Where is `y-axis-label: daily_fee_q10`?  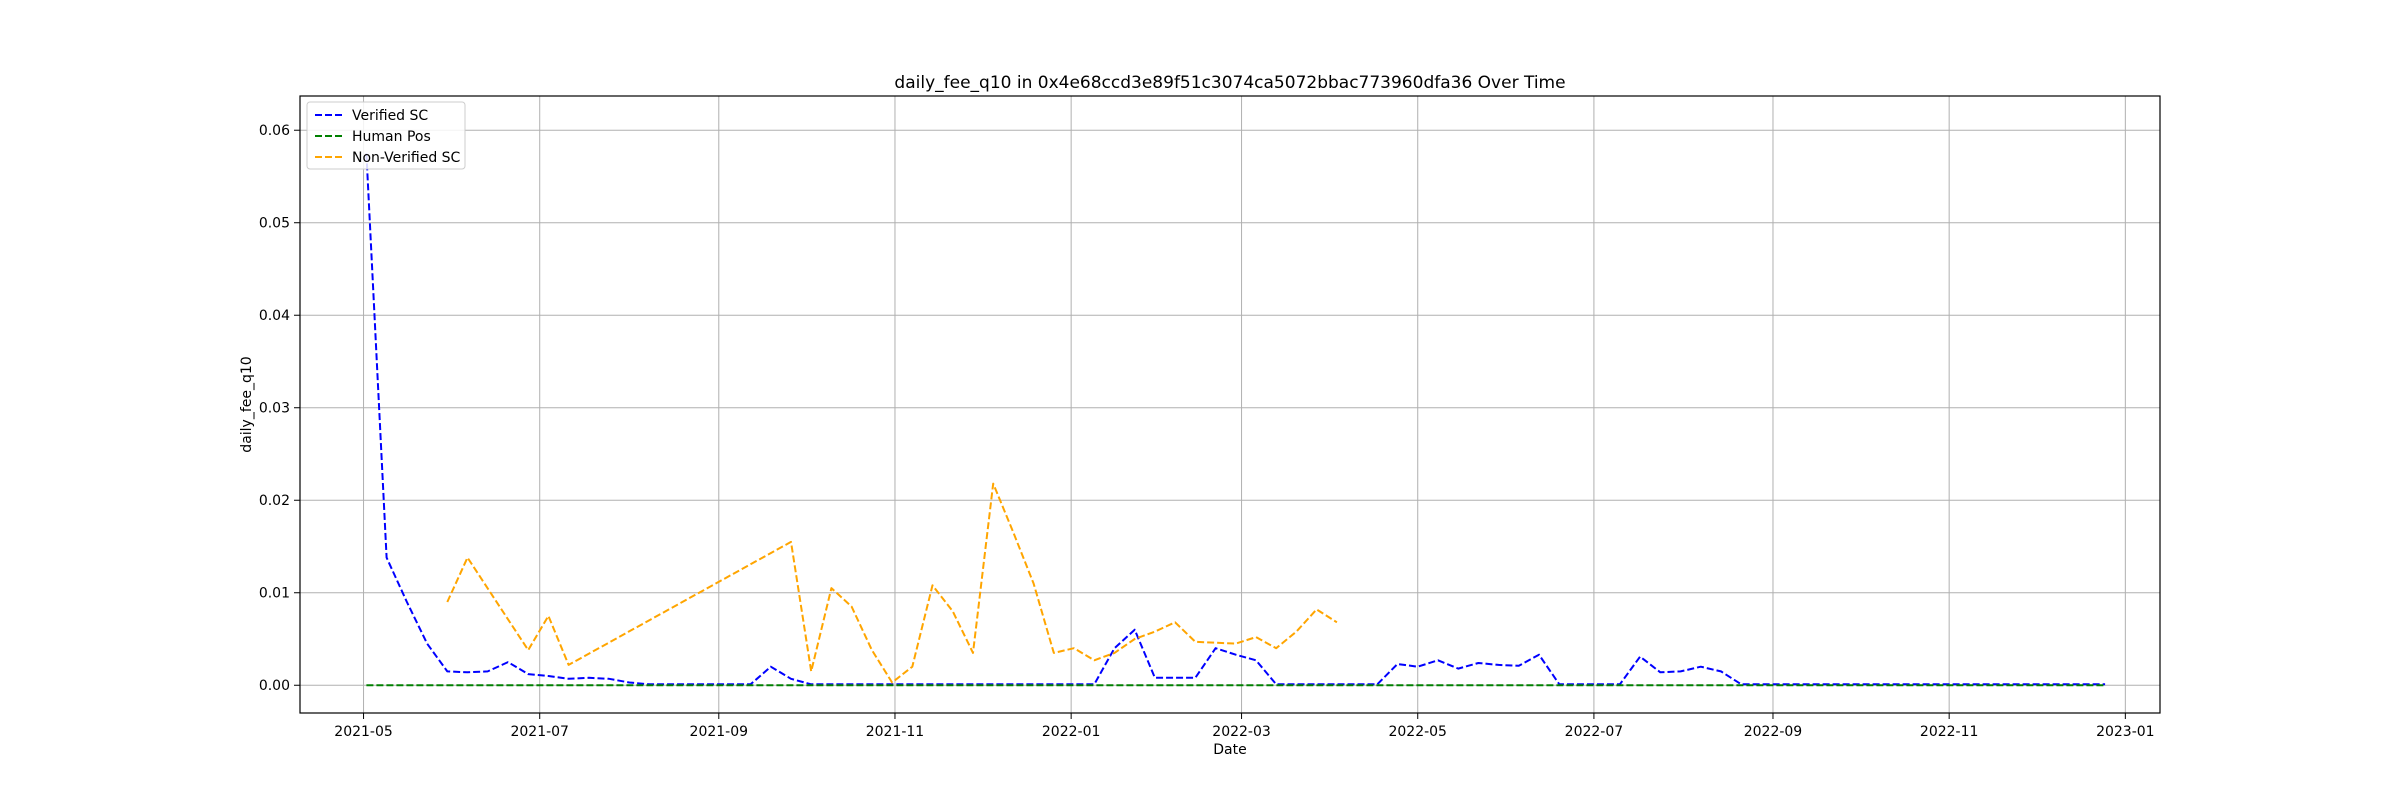 y-axis-label: daily_fee_q10 is located at coordinates (247, 404).